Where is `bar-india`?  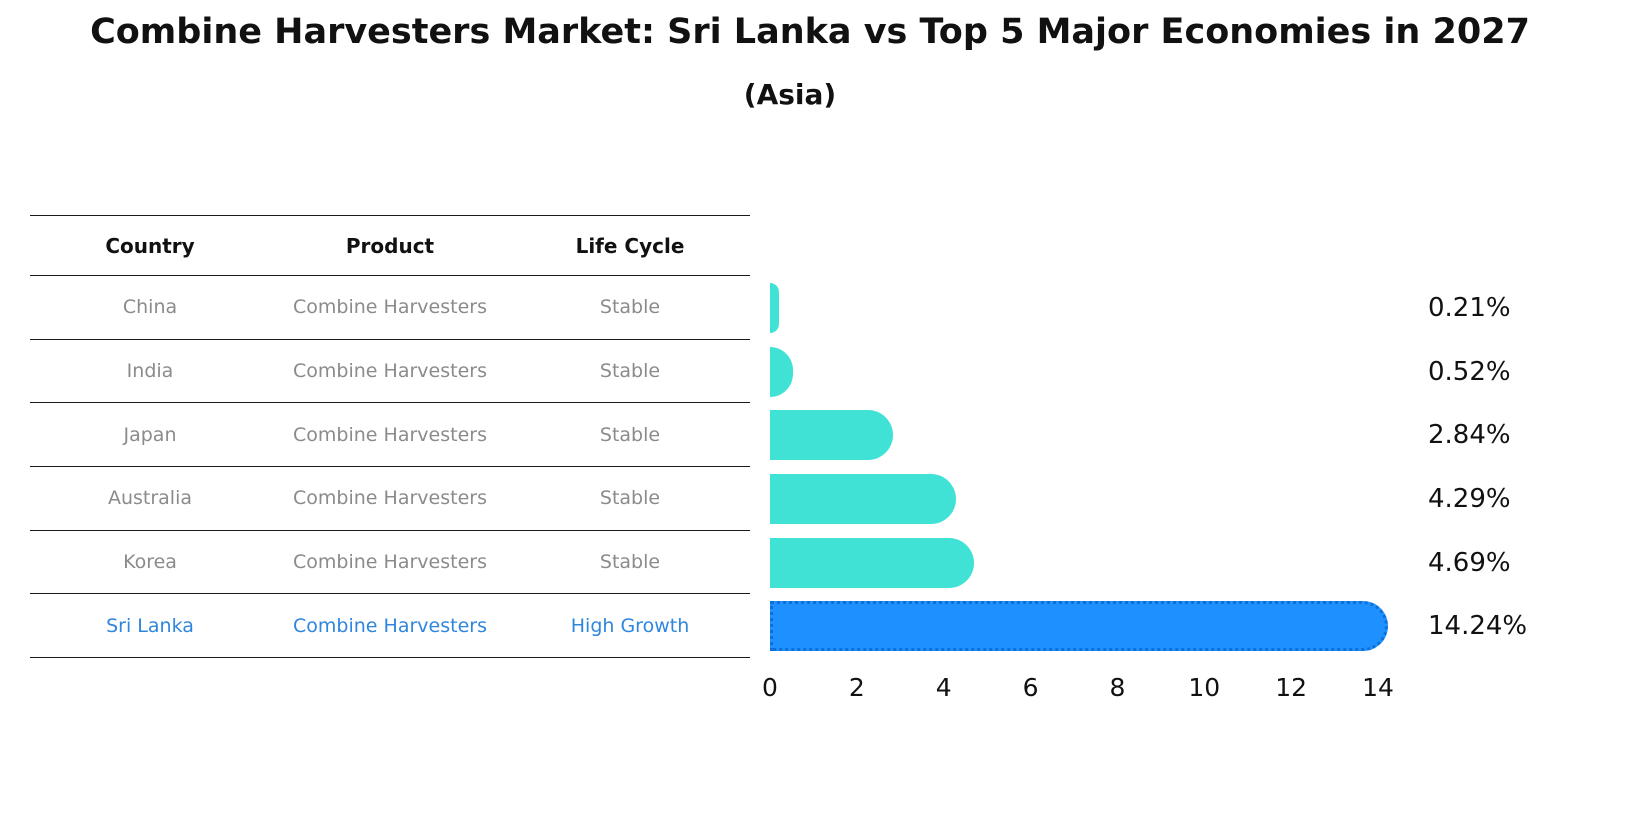 bar-india is located at coordinates (781, 371).